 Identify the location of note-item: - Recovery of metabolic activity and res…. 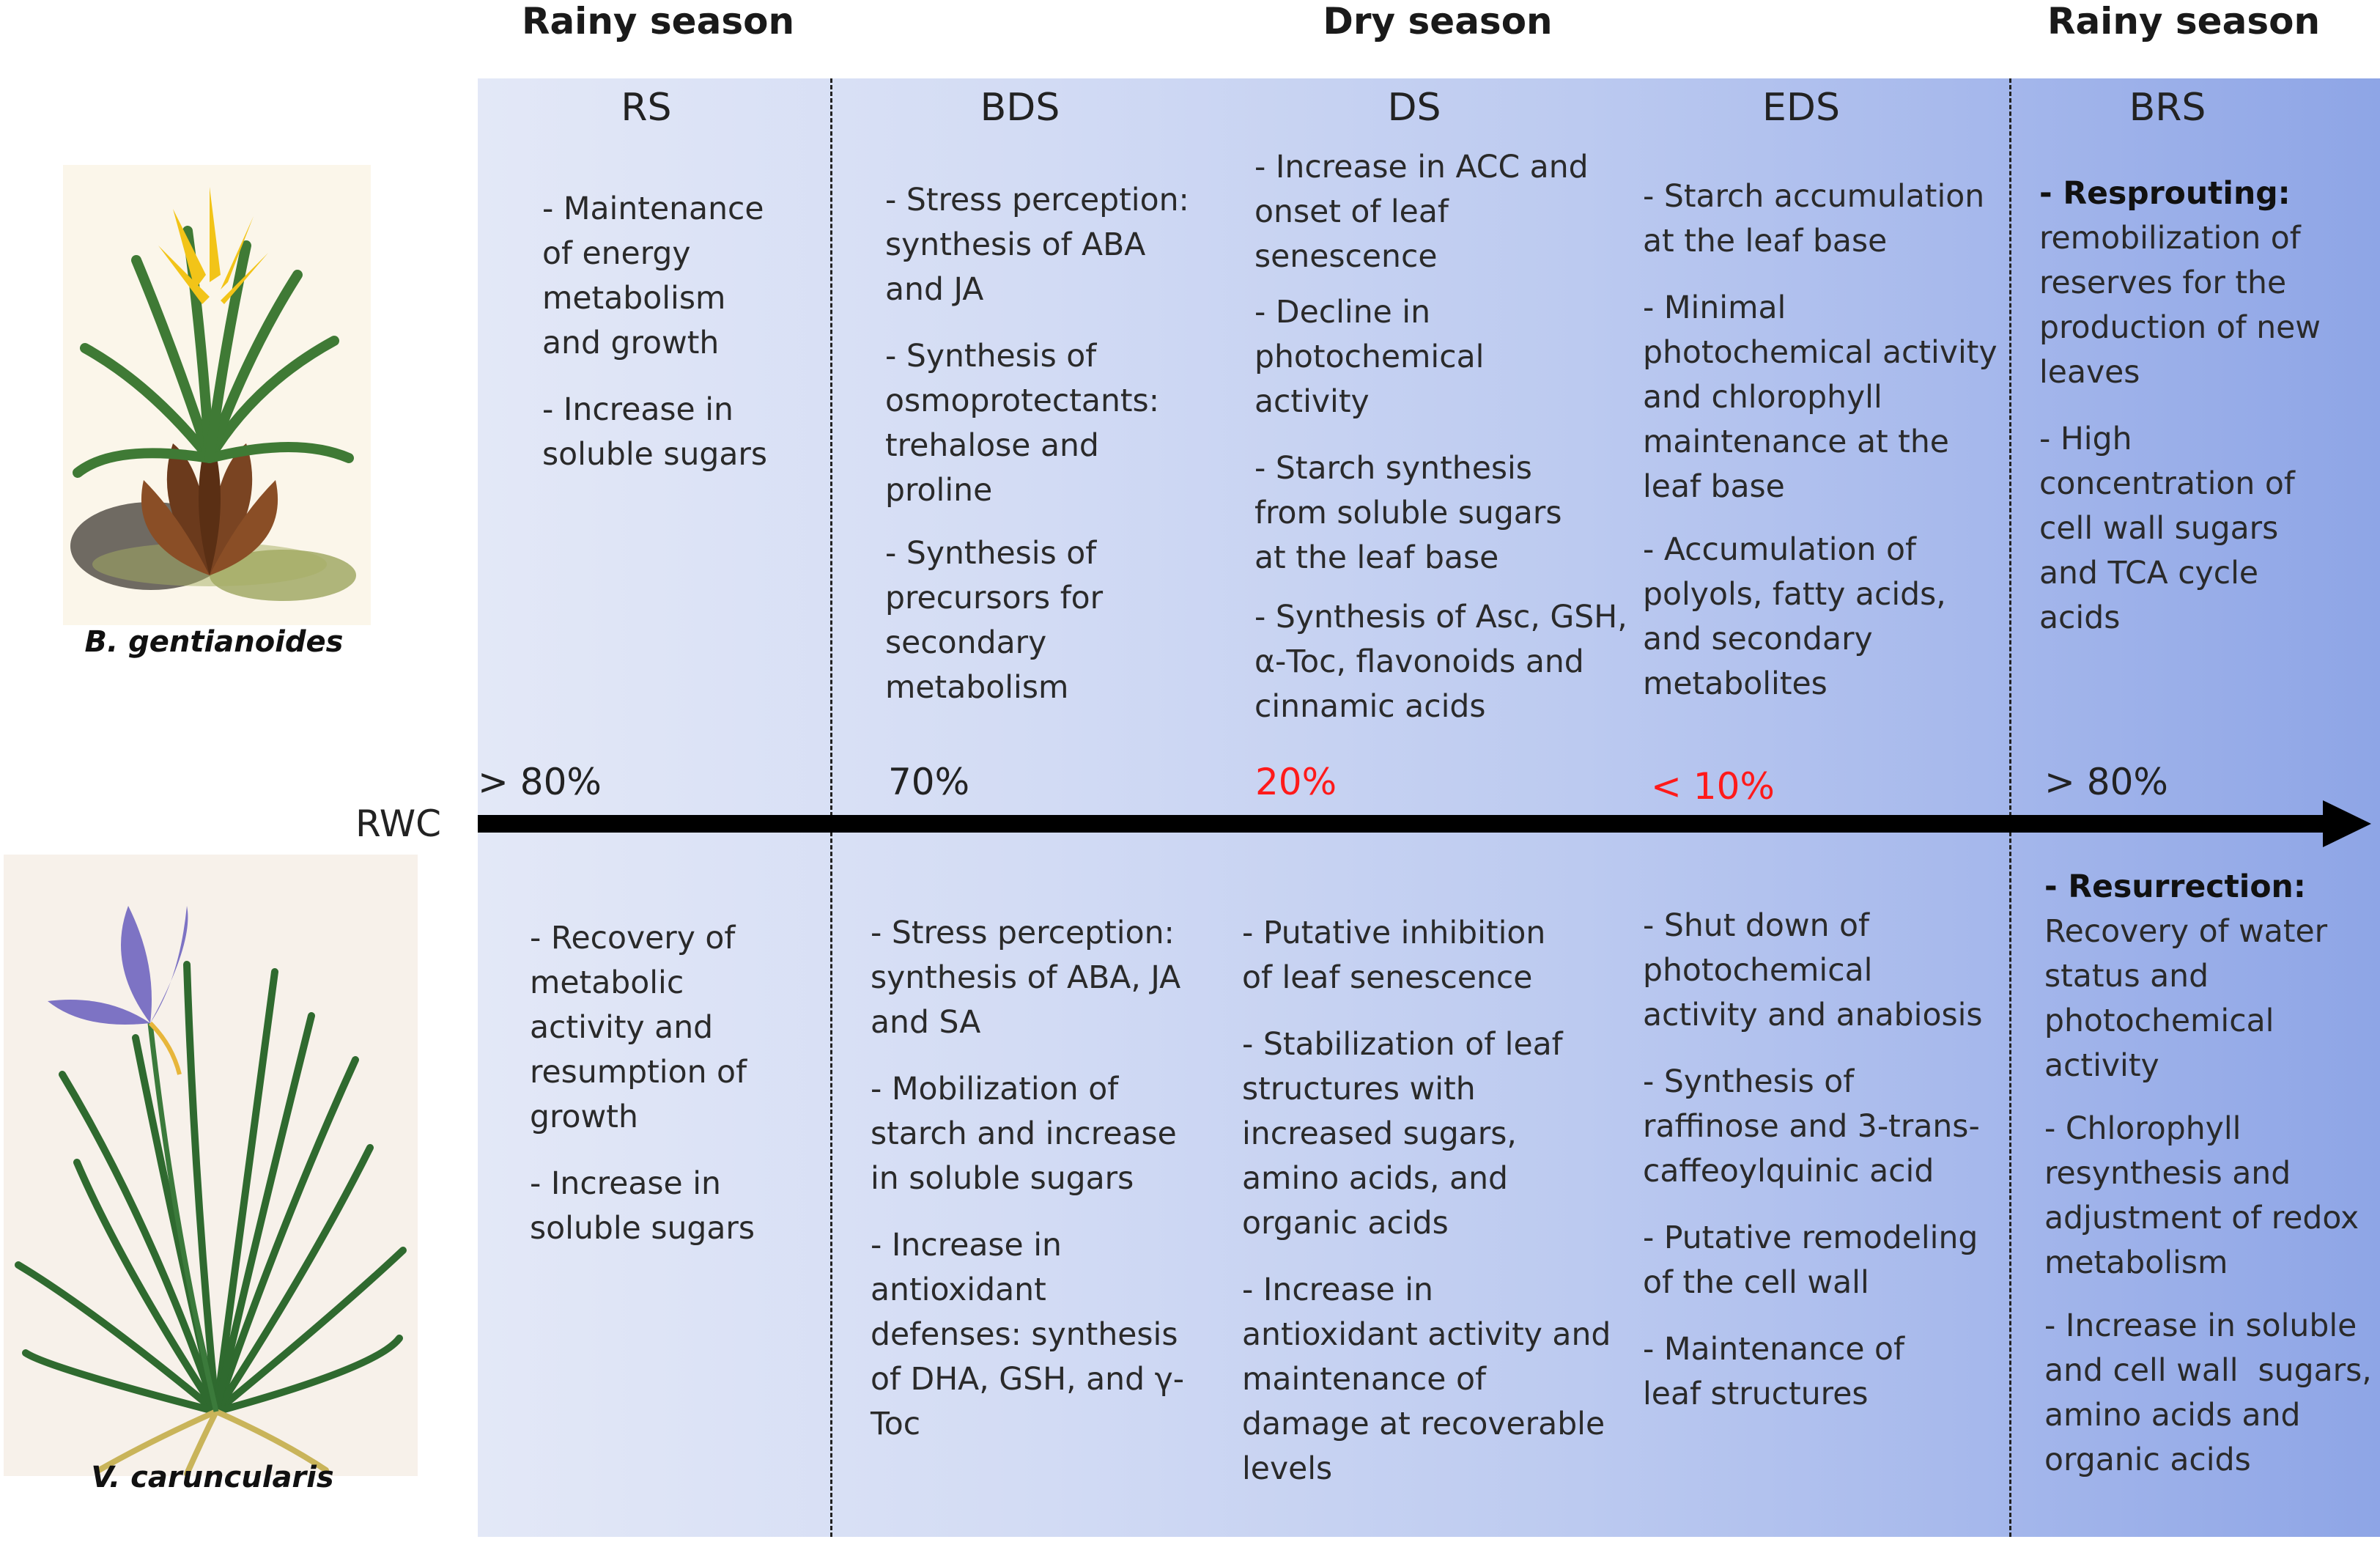
(638, 1028).